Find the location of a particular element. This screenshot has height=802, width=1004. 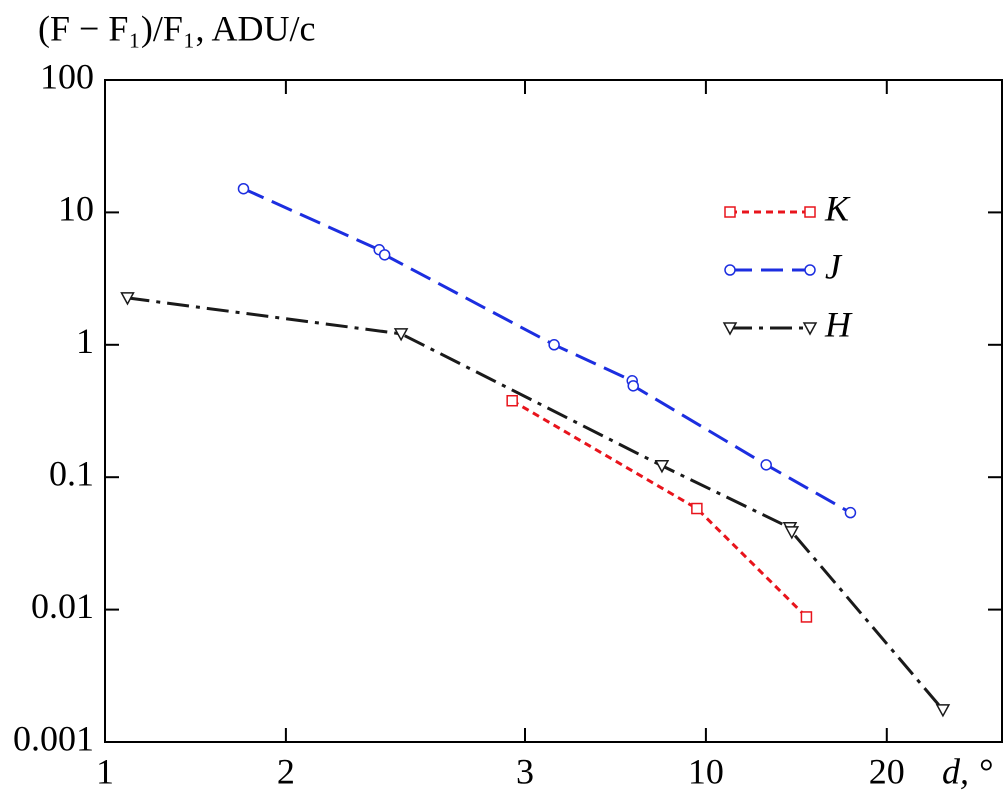

legend-label: J is located at coordinates (834, 266).